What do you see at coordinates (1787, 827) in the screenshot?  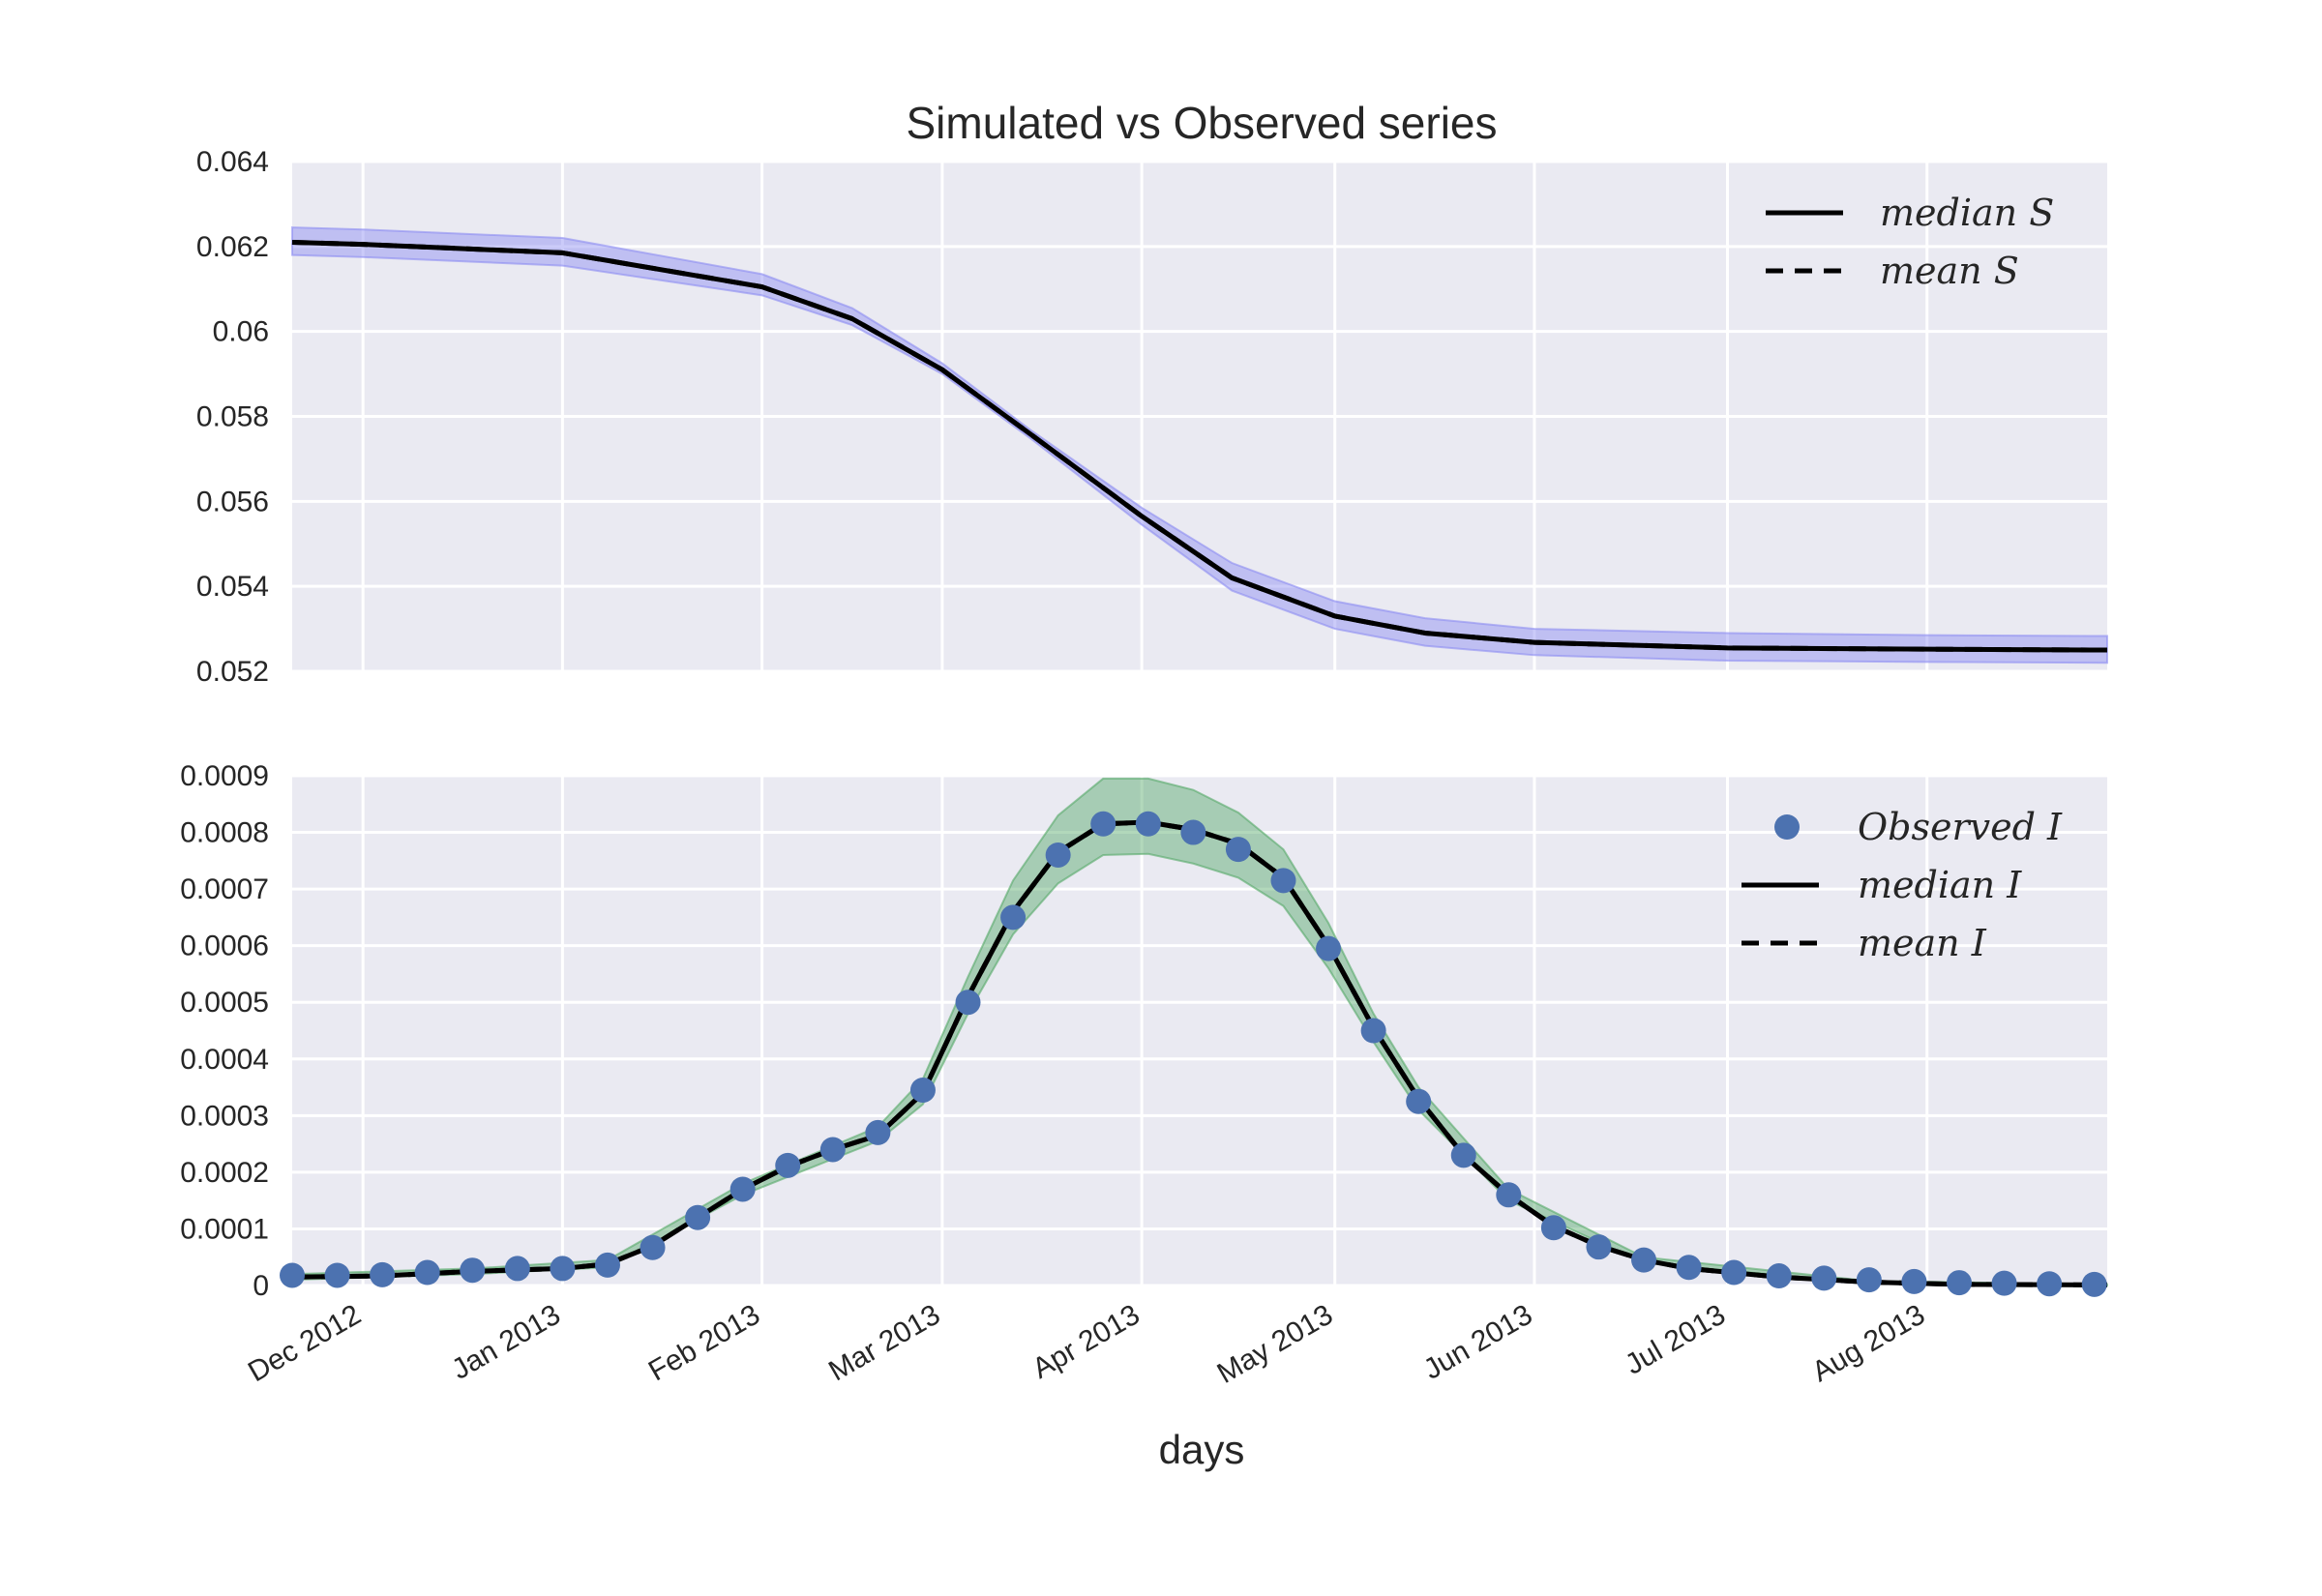 I see `legend-observed-i-swatch` at bounding box center [1787, 827].